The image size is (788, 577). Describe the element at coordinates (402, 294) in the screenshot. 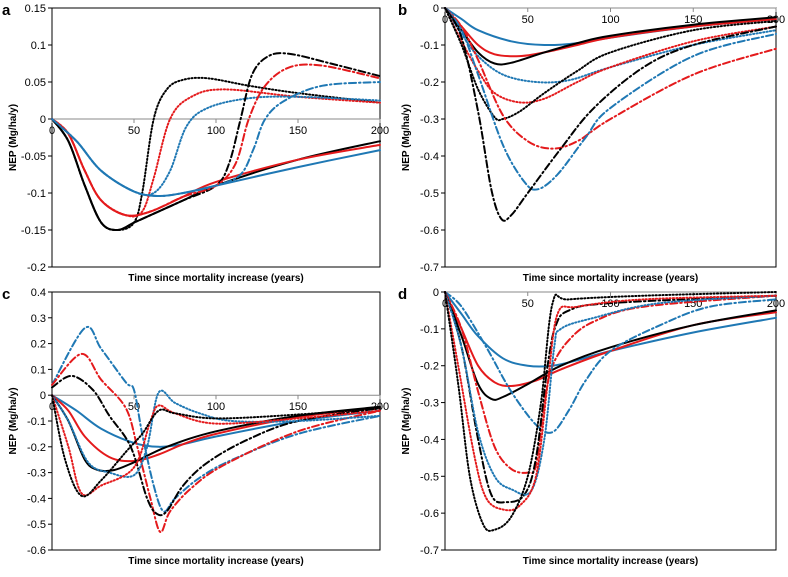

I see `panel-letter: d` at that location.